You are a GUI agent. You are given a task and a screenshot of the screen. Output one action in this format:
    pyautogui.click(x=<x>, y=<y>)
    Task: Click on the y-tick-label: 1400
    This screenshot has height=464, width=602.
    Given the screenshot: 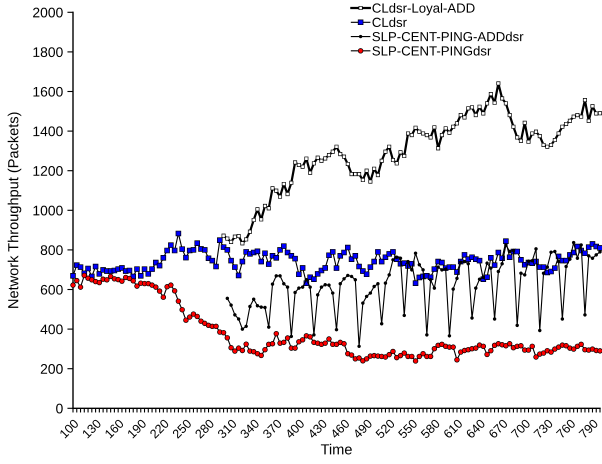 What is the action you would take?
    pyautogui.click(x=48, y=131)
    